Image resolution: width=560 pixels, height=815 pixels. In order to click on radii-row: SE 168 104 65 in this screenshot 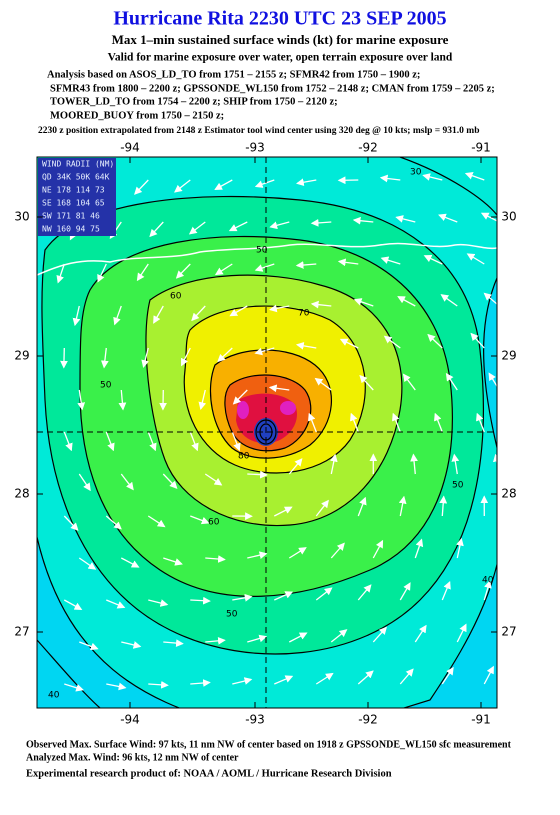, I will do `click(73, 203)`.